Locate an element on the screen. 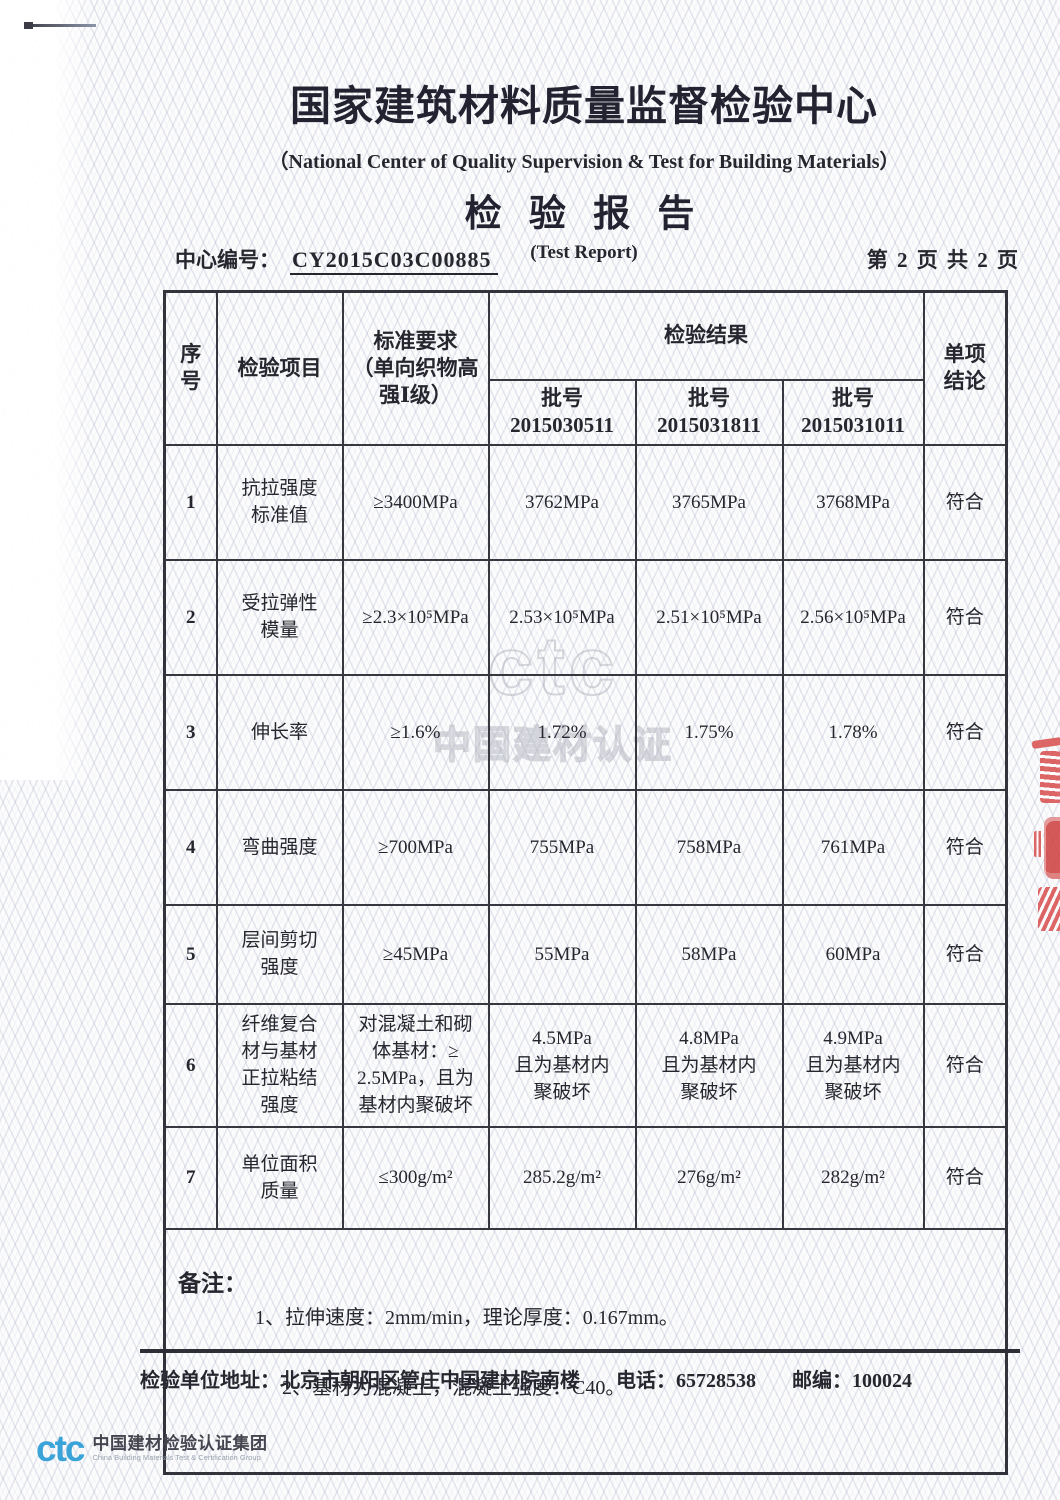  cell-no: 2 is located at coordinates (190, 617).